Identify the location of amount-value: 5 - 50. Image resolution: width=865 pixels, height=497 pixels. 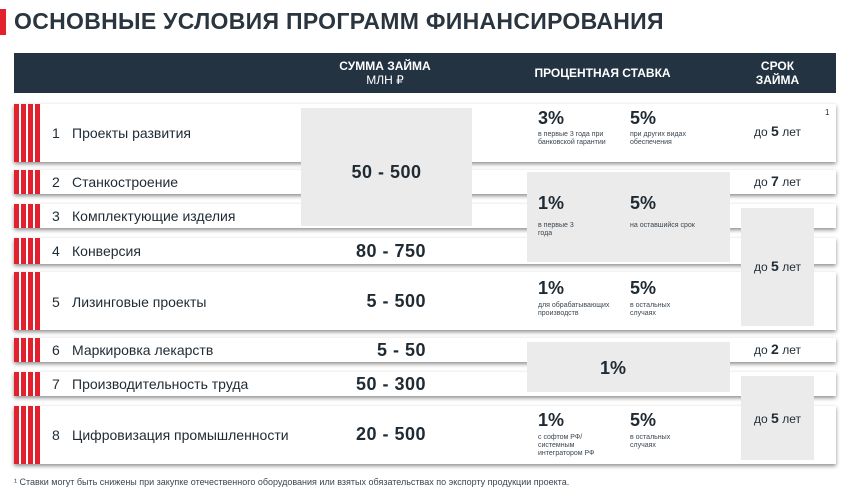
(401, 350).